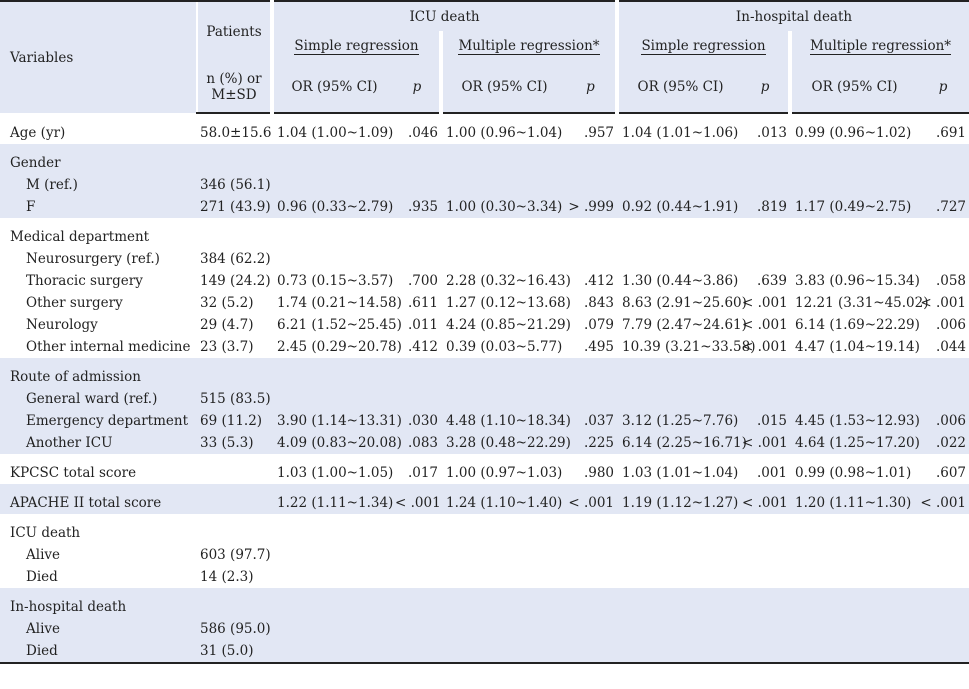  What do you see at coordinates (484, 237) in the screenshot?
I see `table-row: Medical department` at bounding box center [484, 237].